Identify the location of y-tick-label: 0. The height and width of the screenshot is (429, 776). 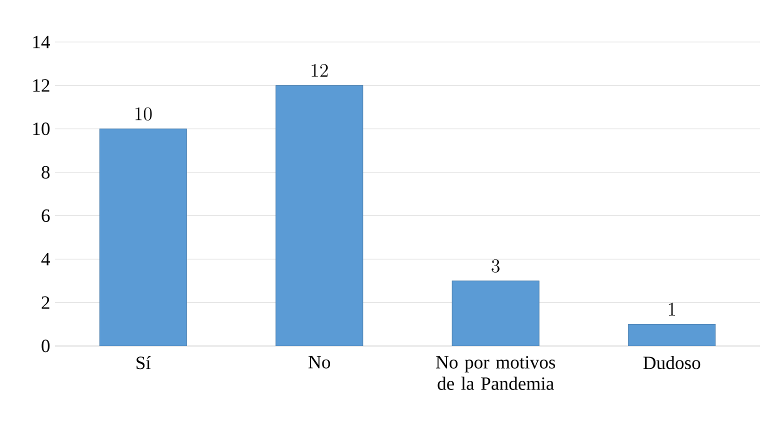
(46, 346).